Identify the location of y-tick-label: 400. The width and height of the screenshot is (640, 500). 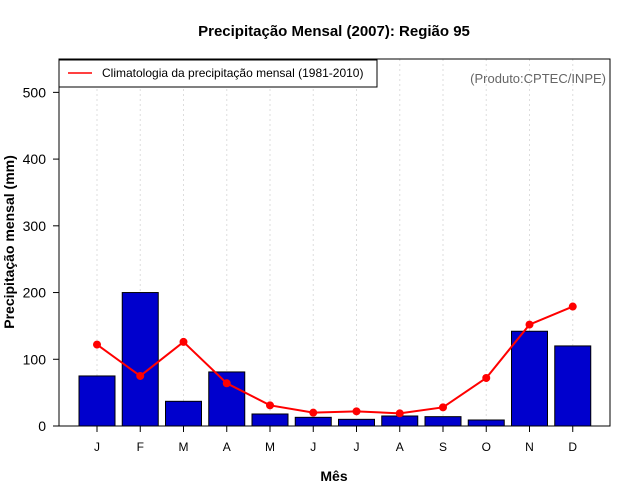
(35, 159).